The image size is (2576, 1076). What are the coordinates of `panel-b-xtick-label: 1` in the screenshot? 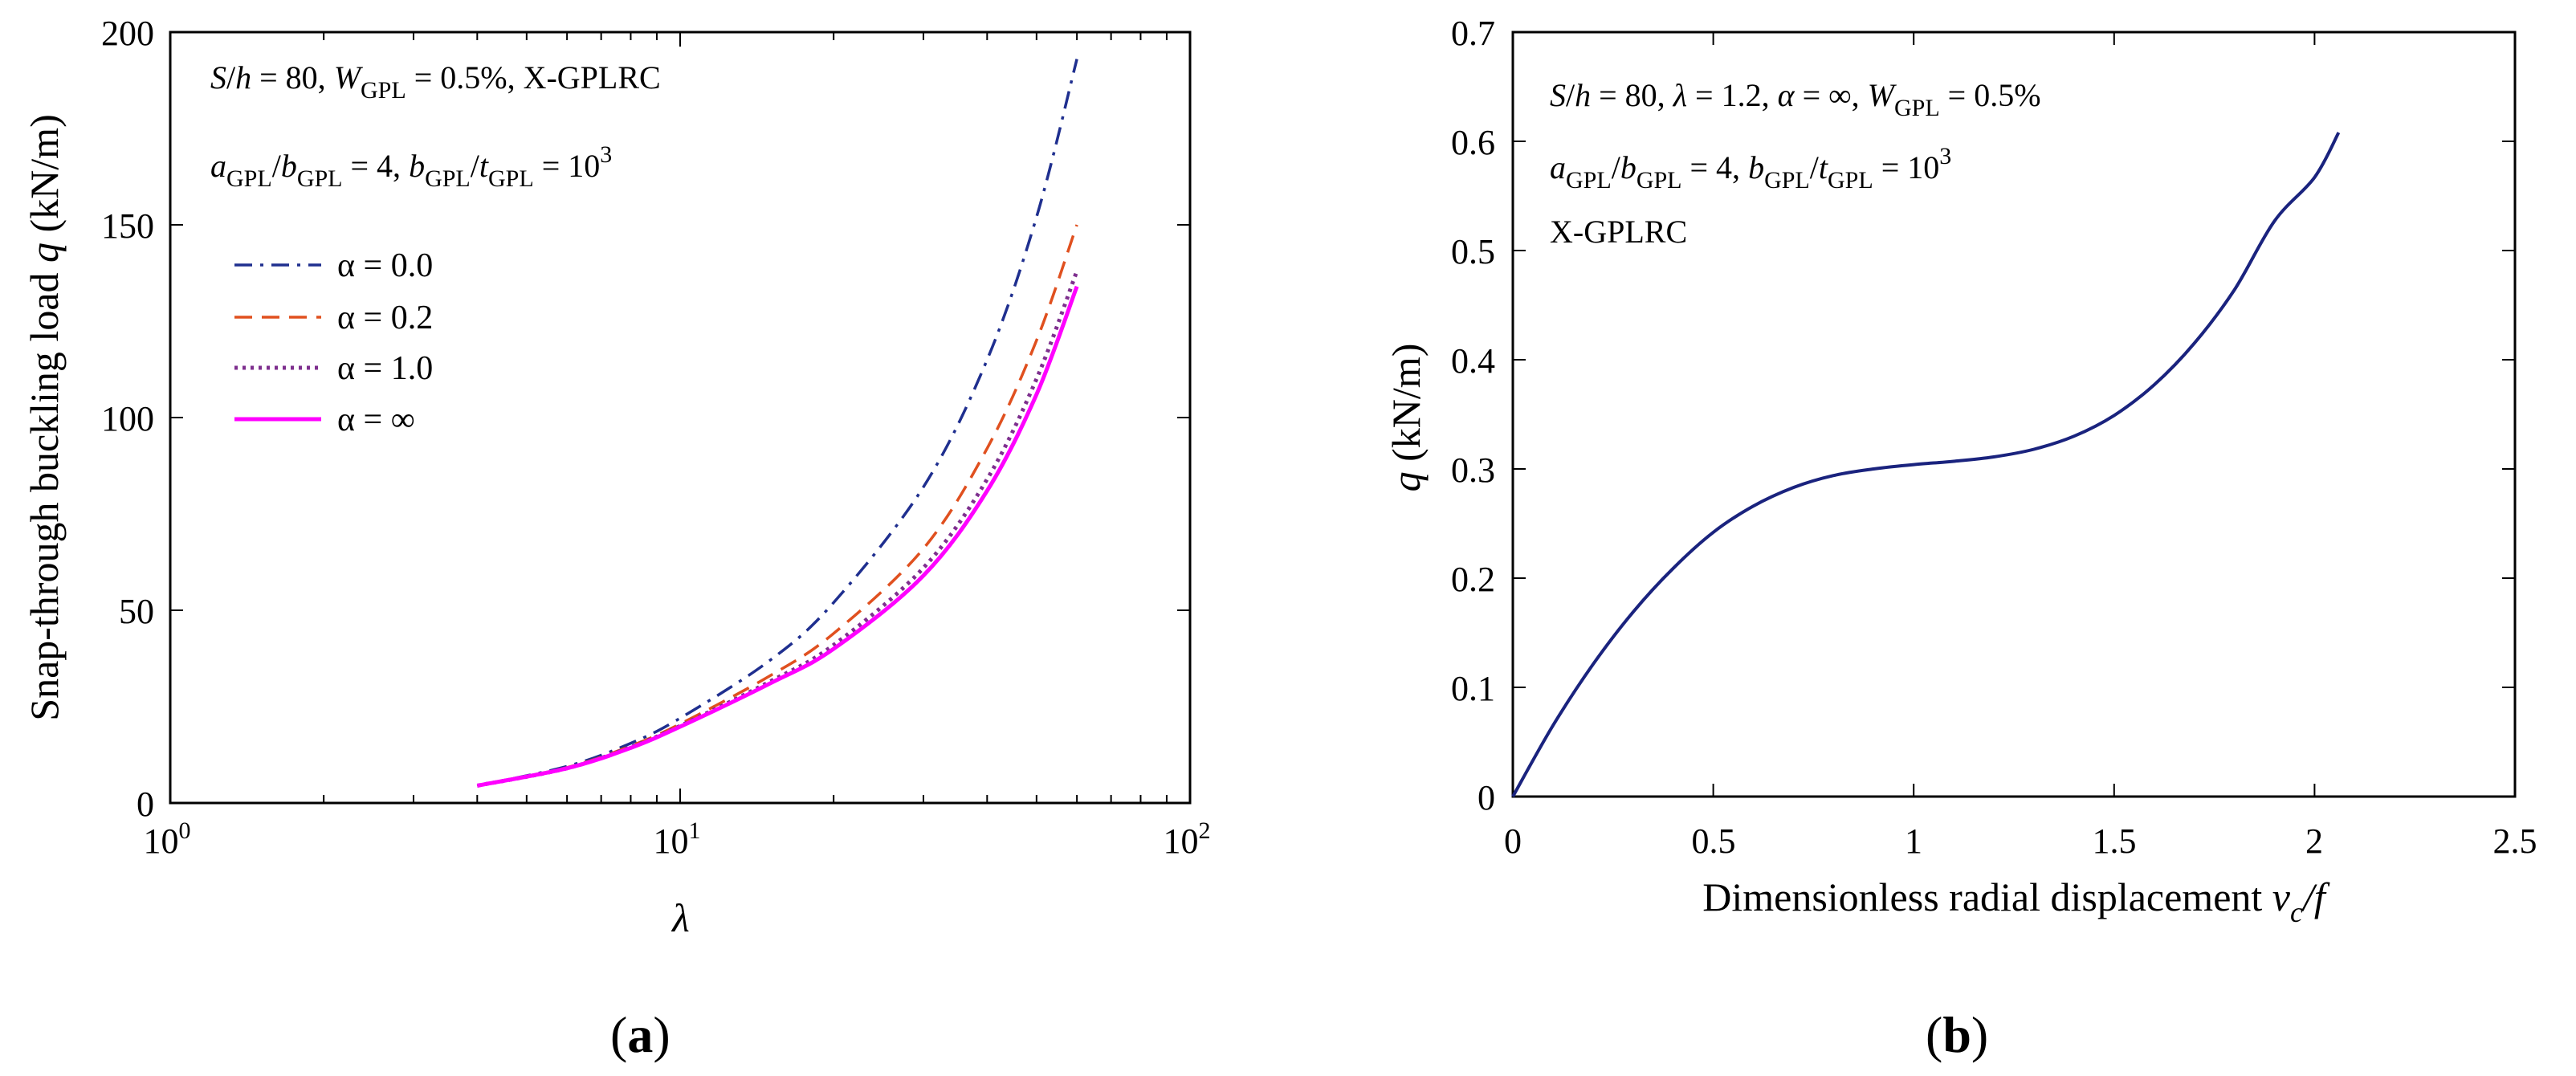 It's located at (1913, 841).